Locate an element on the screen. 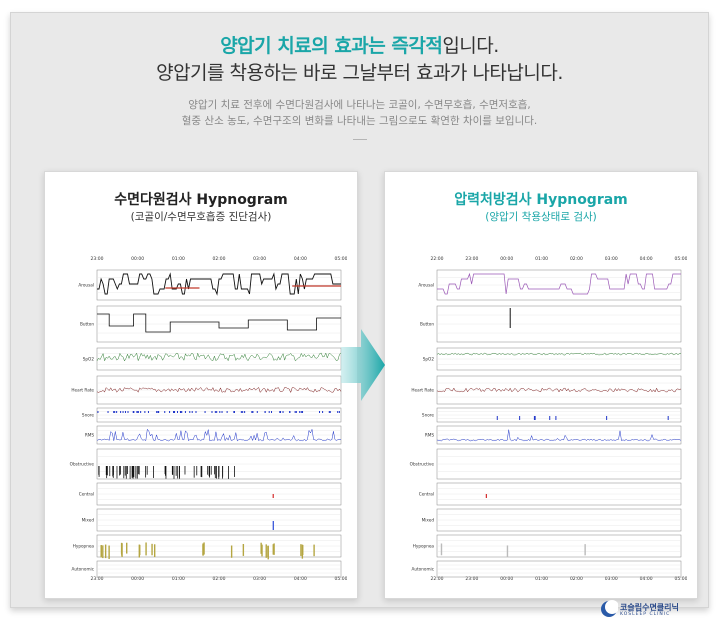  left-panel-subtitle: (코골이/수면무호흡증 진단검사) is located at coordinates (201, 217).